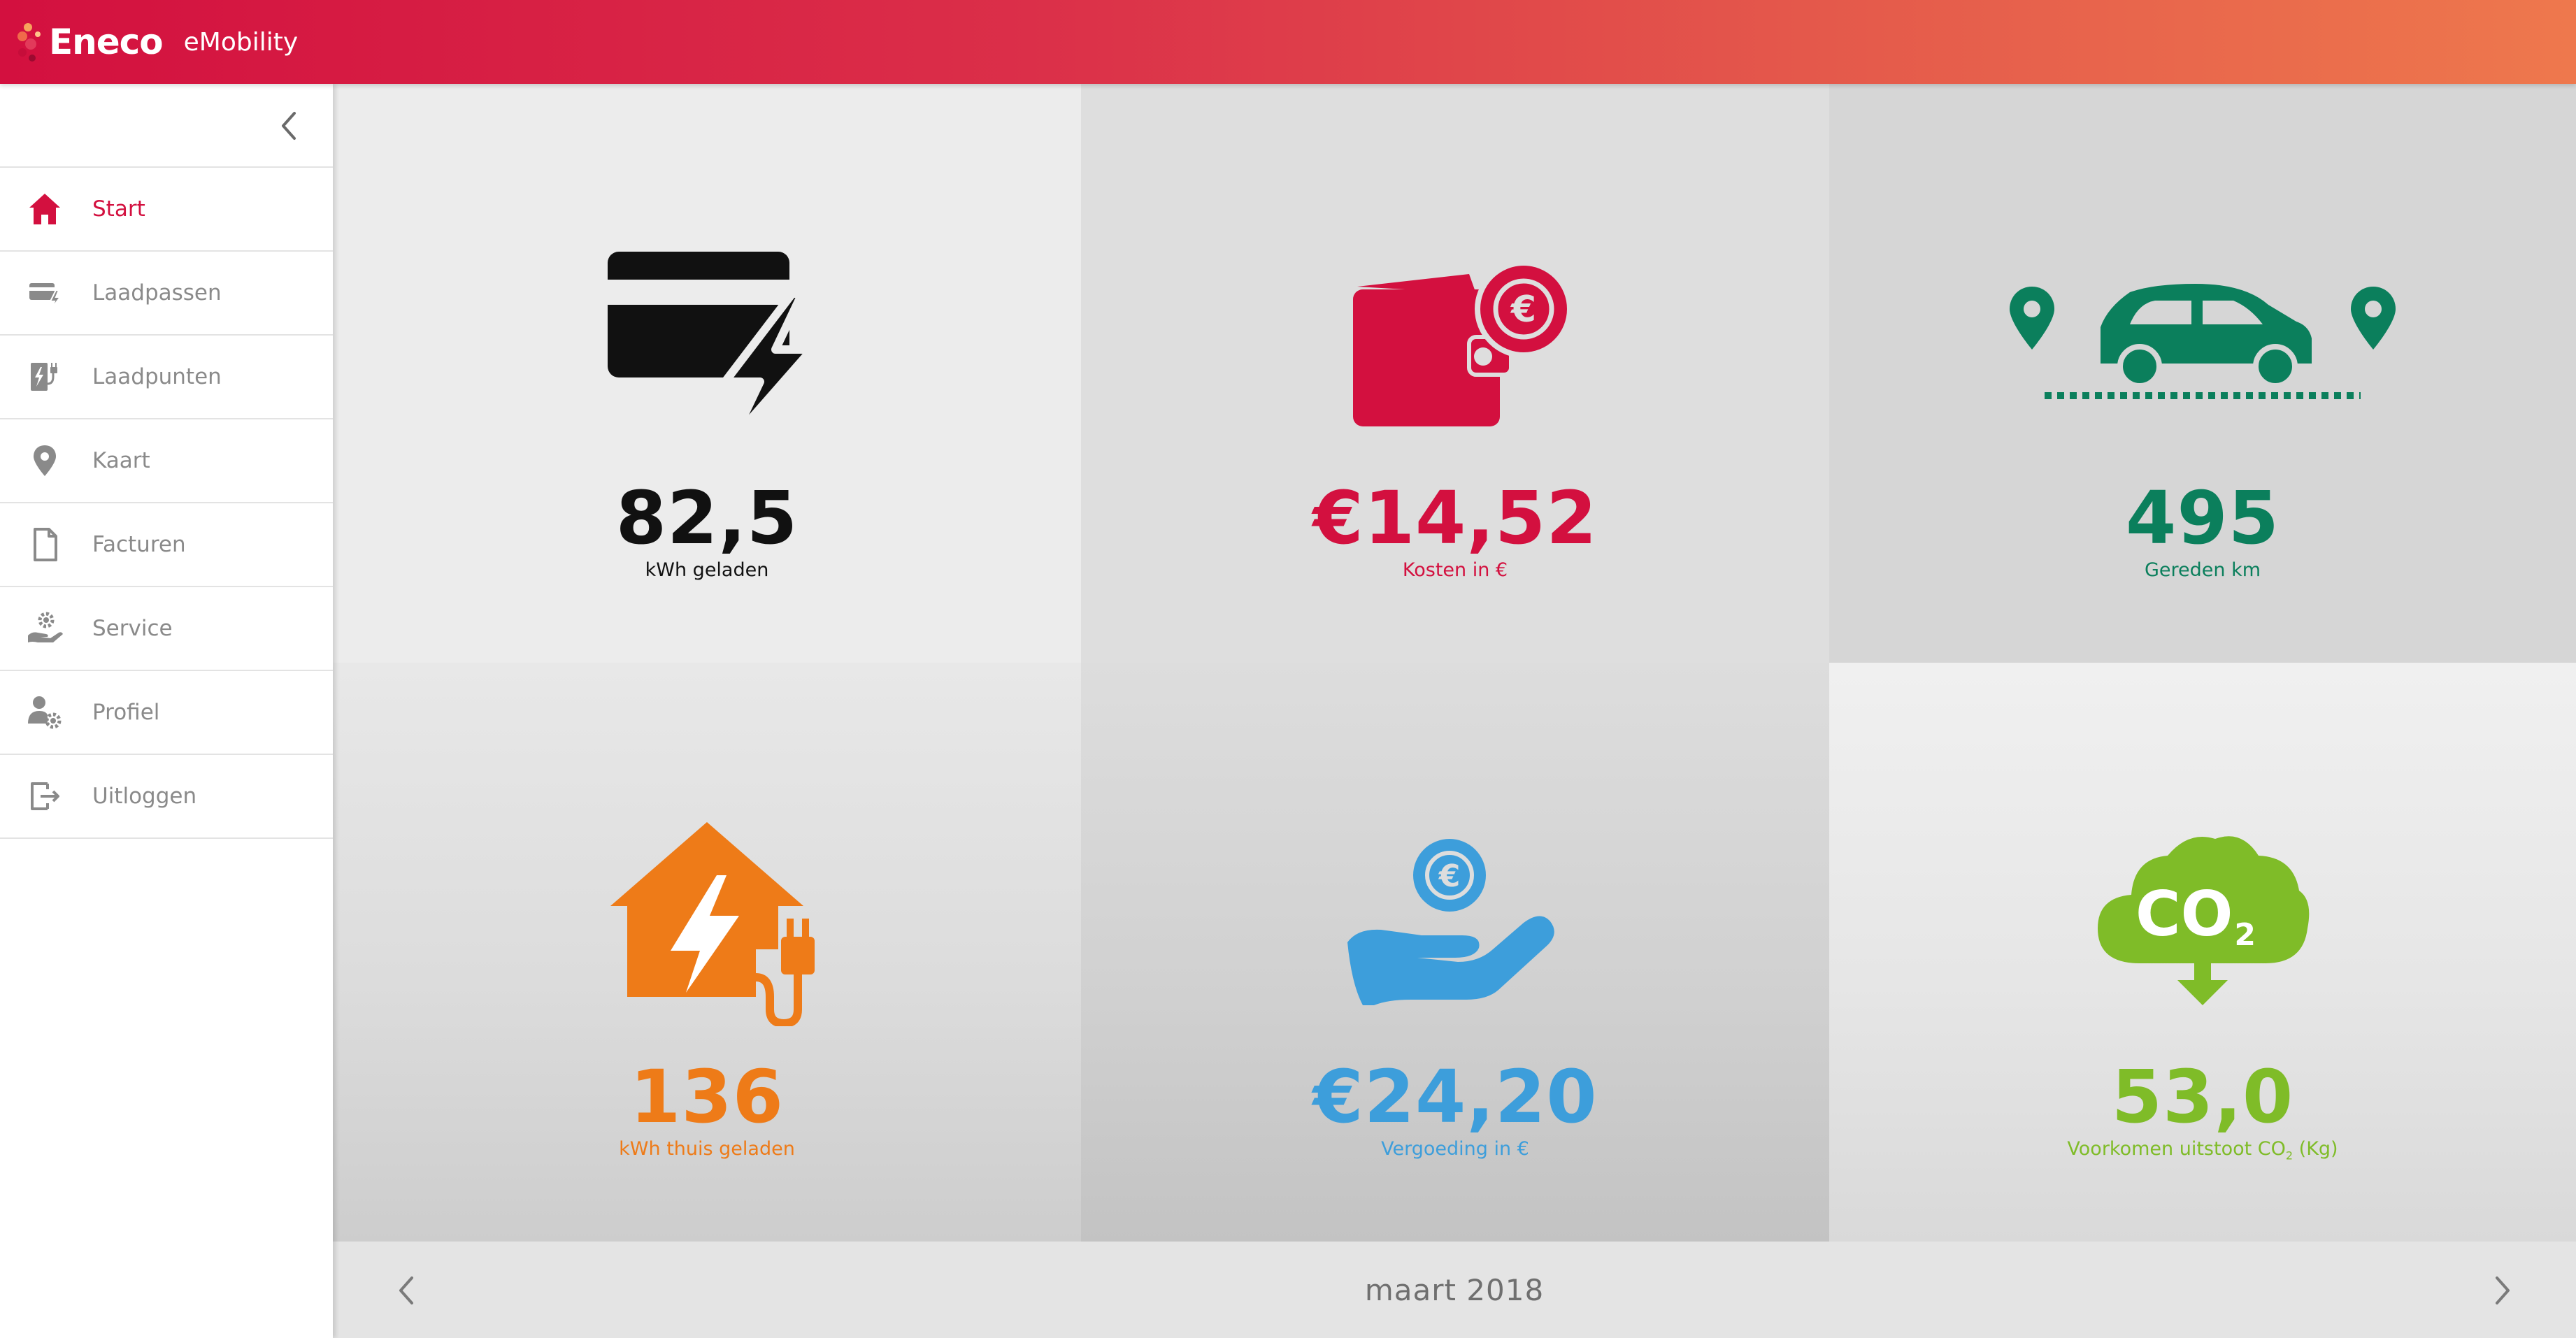 The height and width of the screenshot is (1338, 2576). I want to click on home-icon, so click(45, 209).